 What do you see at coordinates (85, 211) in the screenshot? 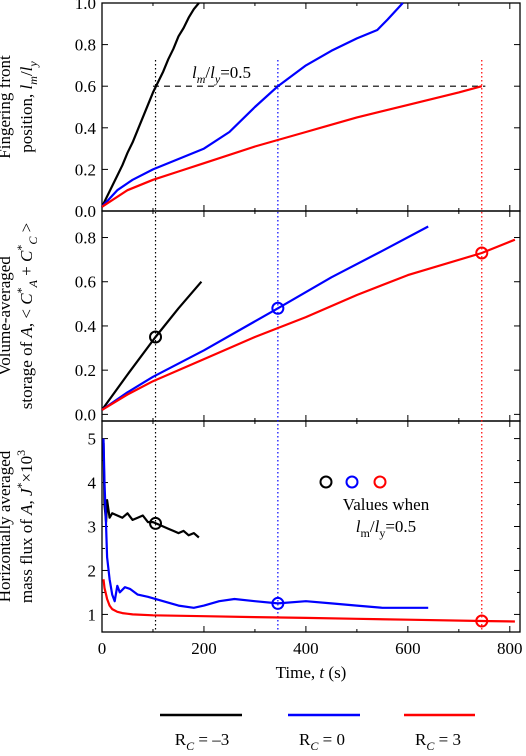
I see `panel-top-ytick-label: 0.0` at bounding box center [85, 211].